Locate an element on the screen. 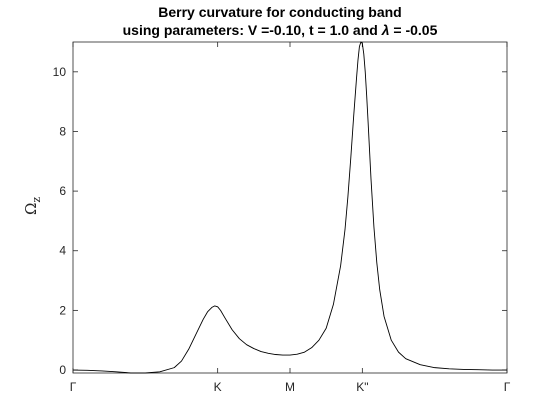  y-tick-label: 2 is located at coordinates (62, 310).